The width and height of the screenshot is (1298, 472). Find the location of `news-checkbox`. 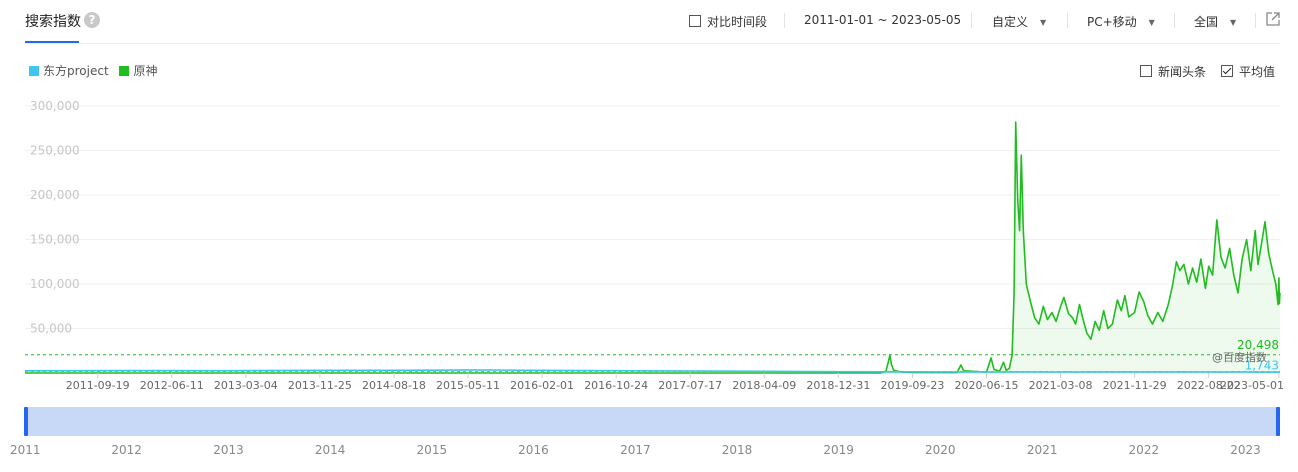

news-checkbox is located at coordinates (1146, 71).